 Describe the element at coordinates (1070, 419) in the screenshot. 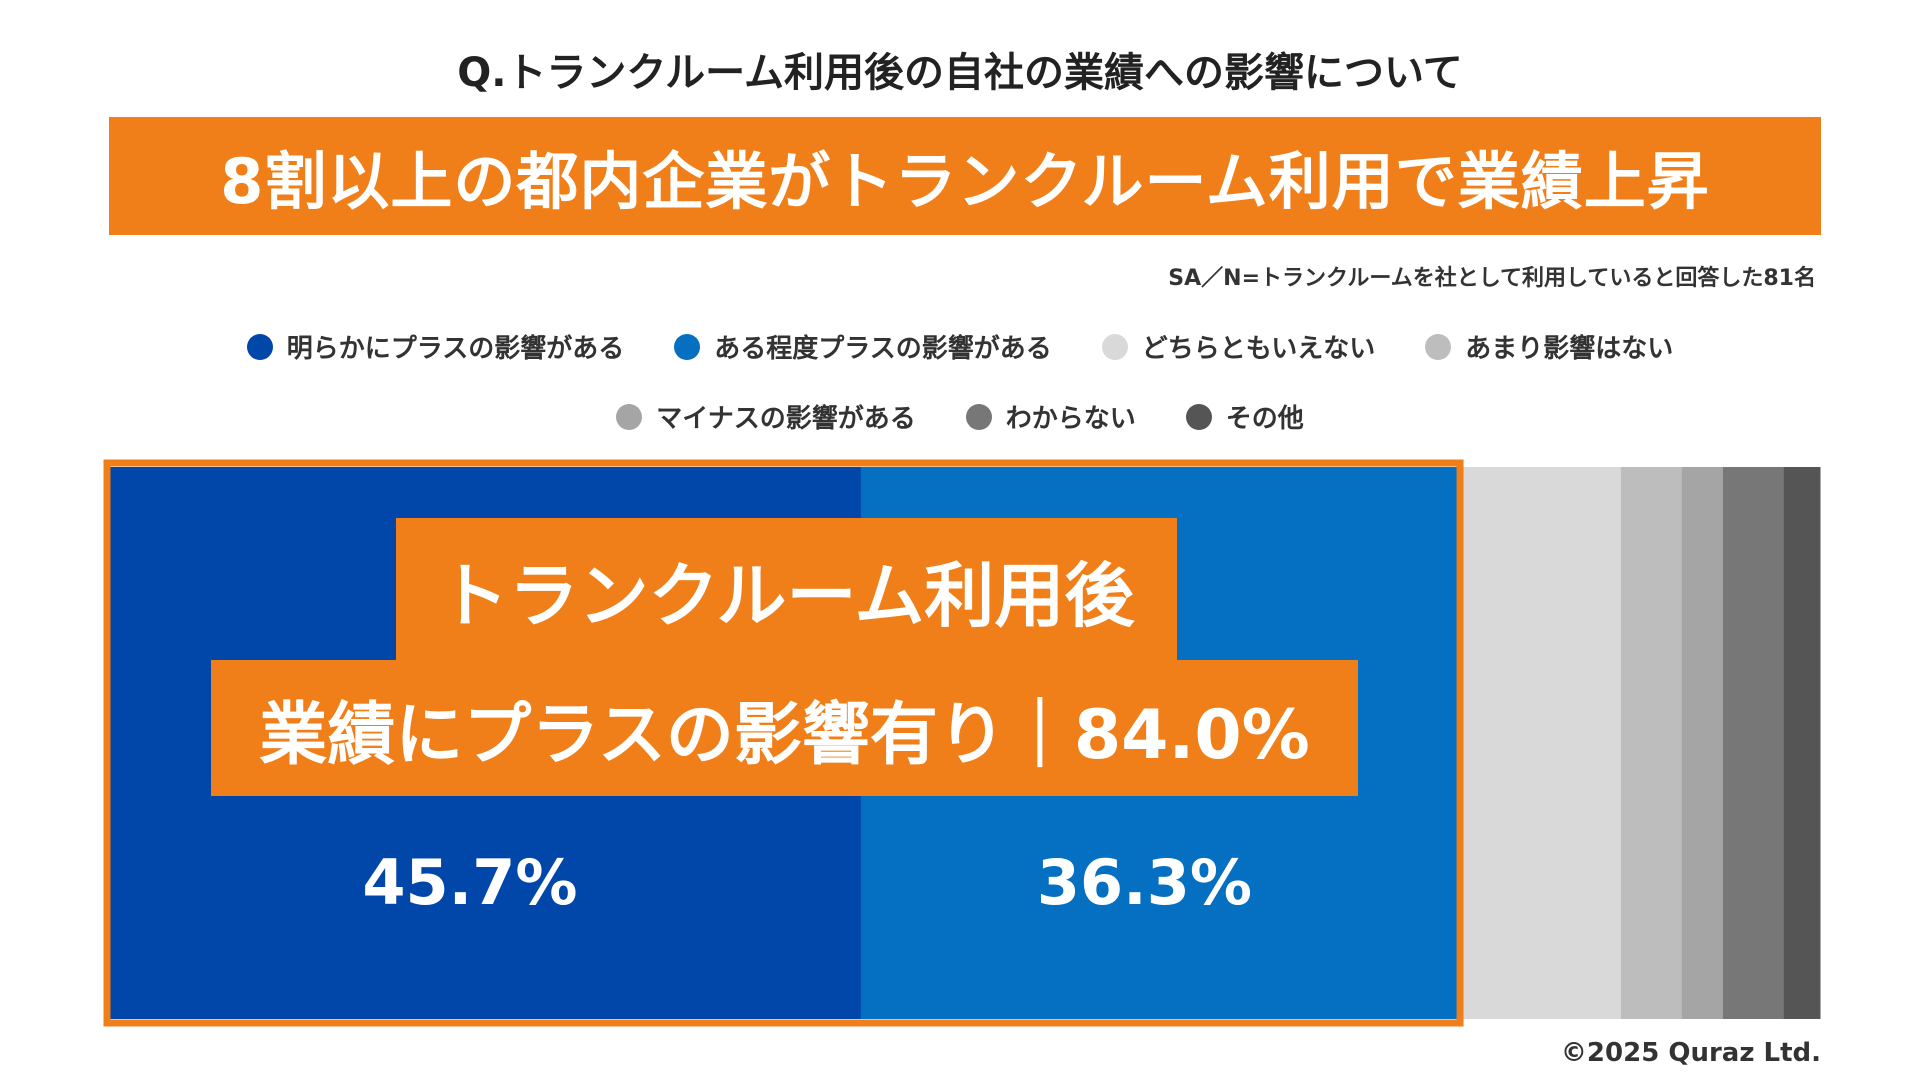

I see `legend-label: わからない` at that location.